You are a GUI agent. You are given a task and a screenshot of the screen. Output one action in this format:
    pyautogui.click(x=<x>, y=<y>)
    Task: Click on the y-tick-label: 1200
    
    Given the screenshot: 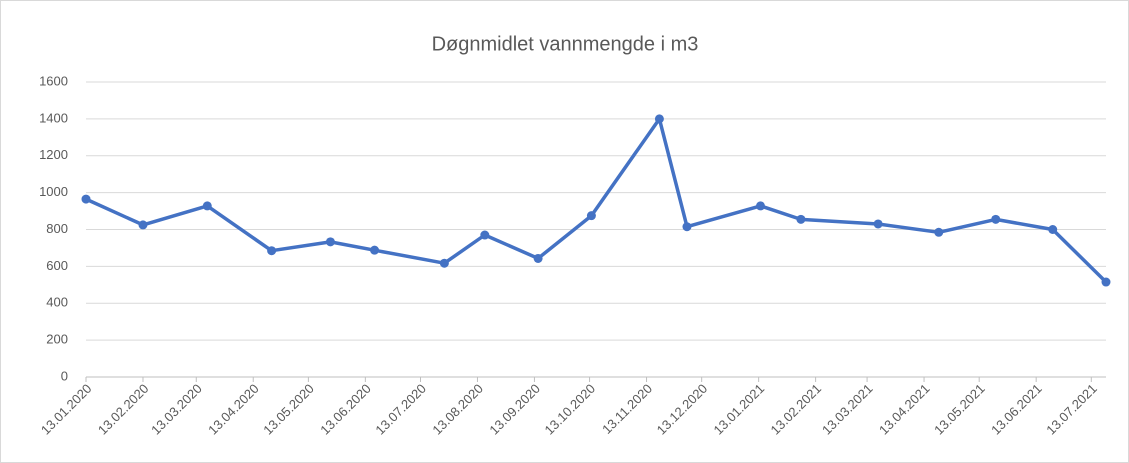 What is the action you would take?
    pyautogui.click(x=53, y=154)
    